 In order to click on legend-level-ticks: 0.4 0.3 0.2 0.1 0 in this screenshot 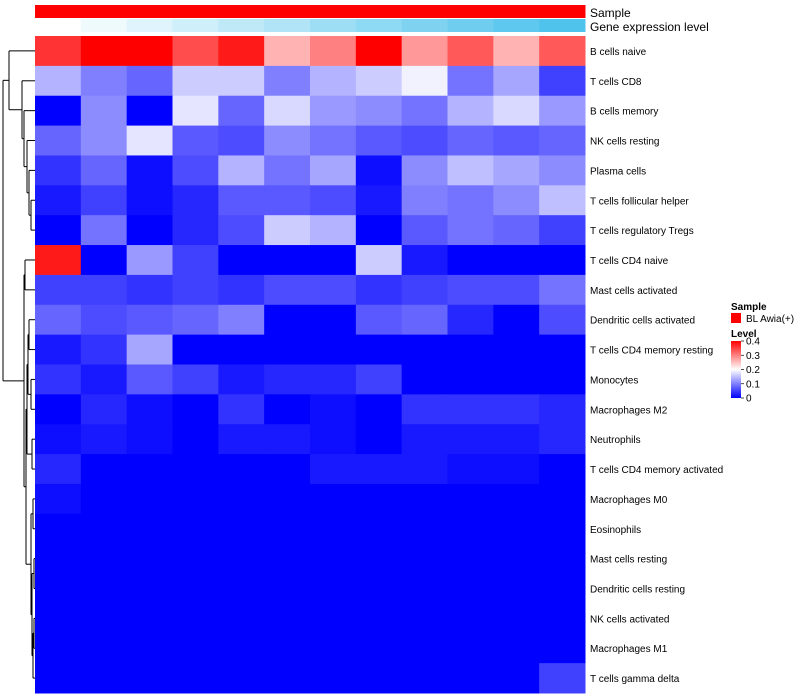, I will do `click(750, 371)`.